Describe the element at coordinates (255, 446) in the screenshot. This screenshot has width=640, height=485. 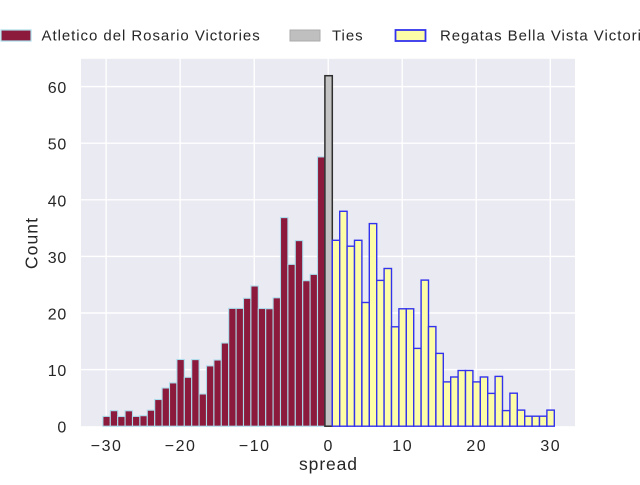
I see `svg-text: −10` at that location.